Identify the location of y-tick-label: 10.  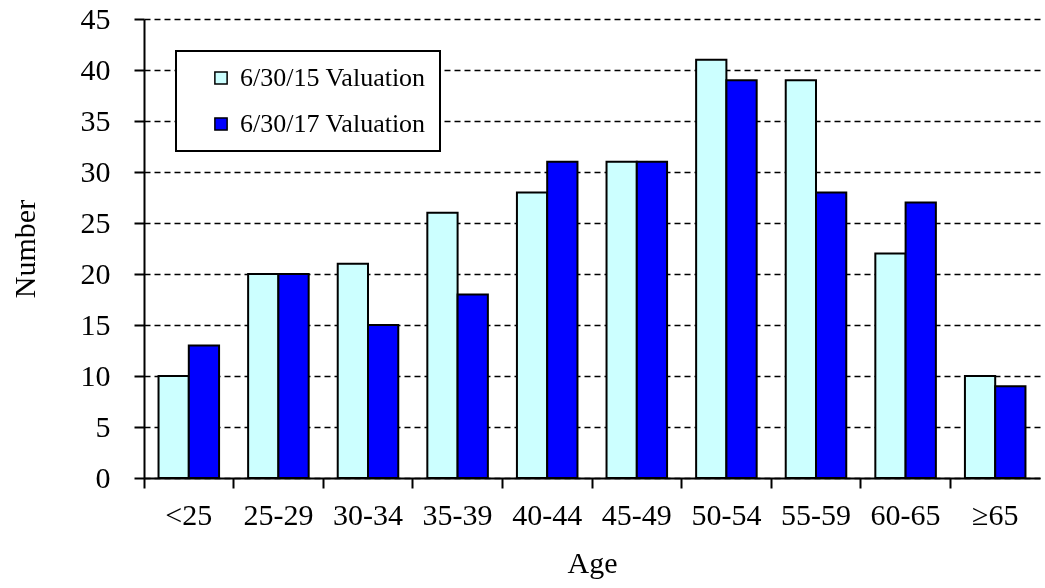
(95, 375).